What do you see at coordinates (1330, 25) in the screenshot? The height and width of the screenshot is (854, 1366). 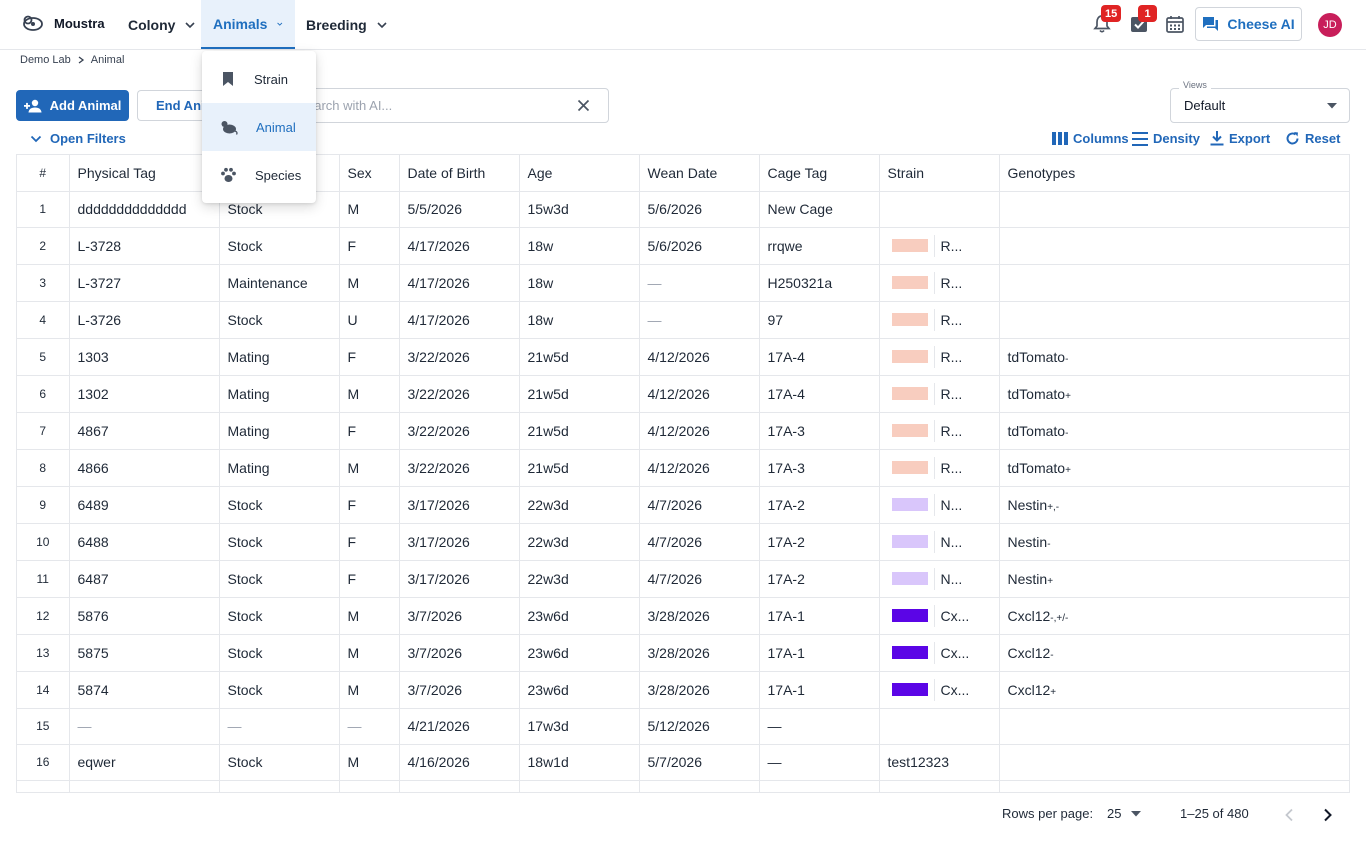 I see `avatar: JD` at bounding box center [1330, 25].